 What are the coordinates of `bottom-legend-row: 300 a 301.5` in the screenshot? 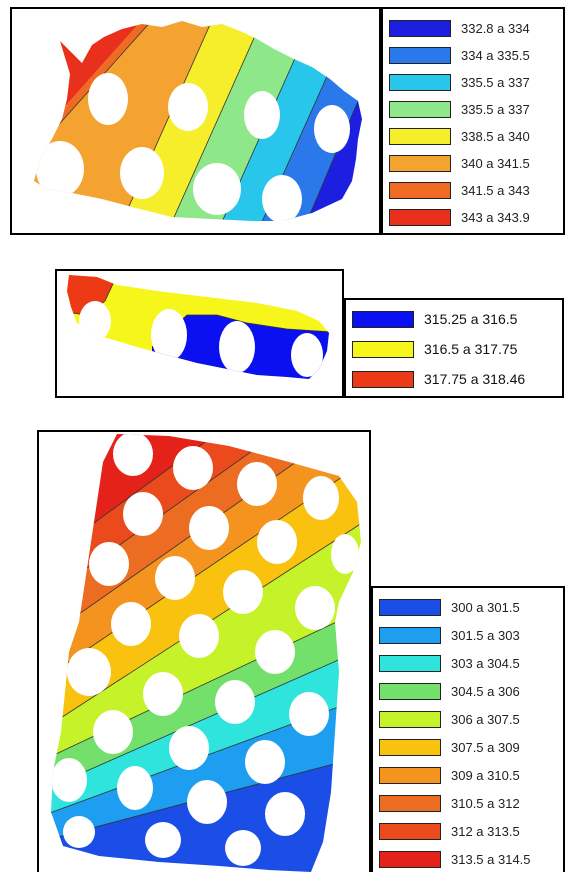 It's located at (449, 607).